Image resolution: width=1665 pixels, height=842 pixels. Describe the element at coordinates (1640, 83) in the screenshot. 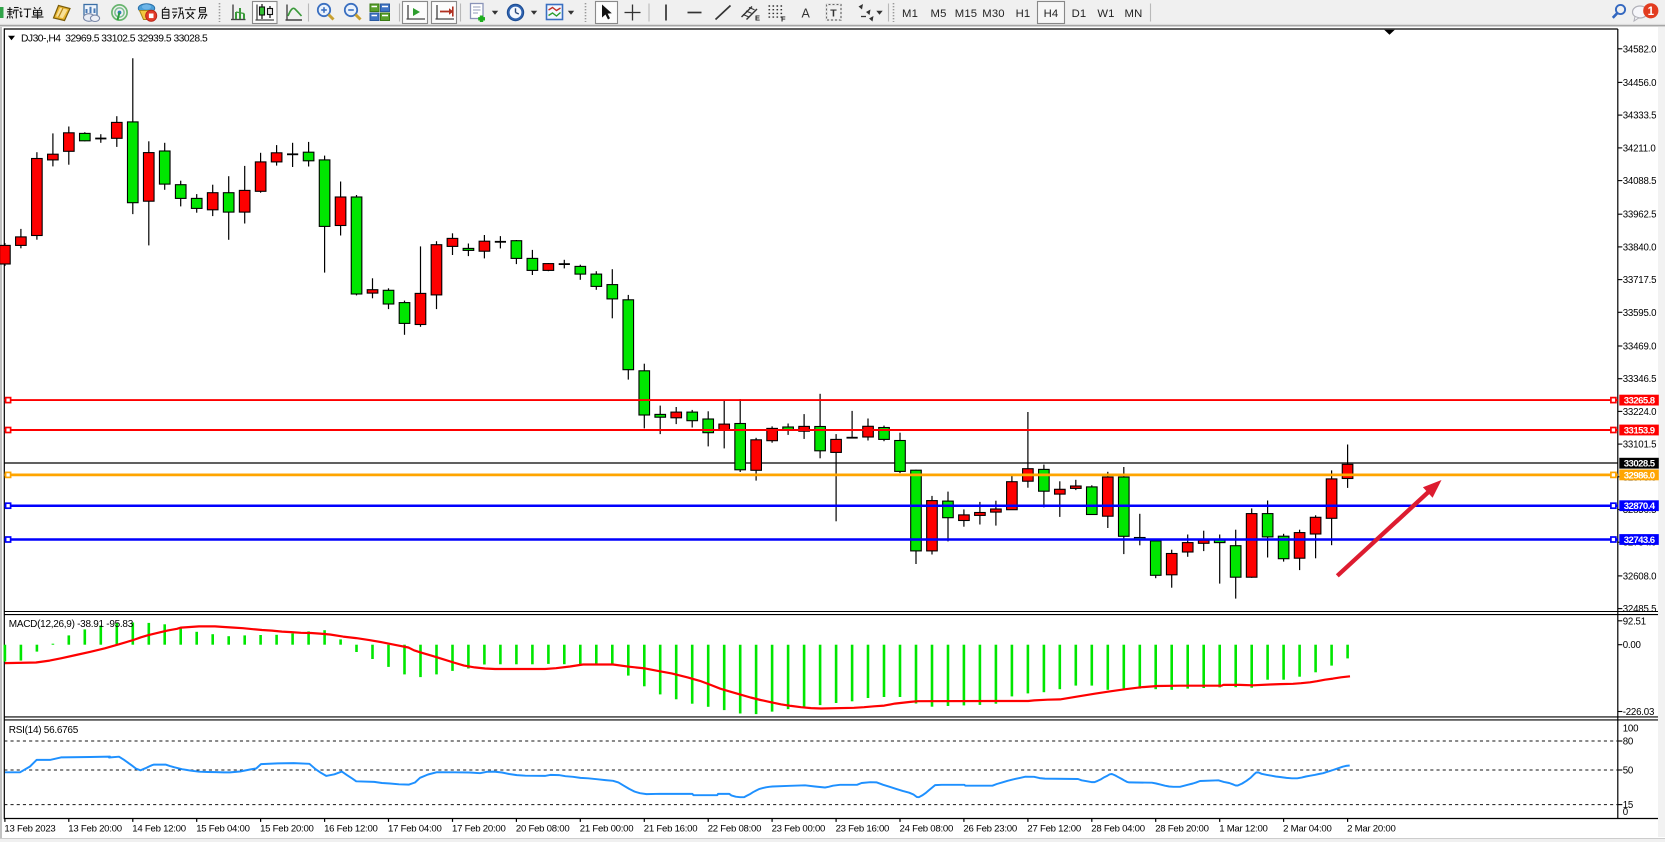

I see `svg-text: 34456.0` at that location.